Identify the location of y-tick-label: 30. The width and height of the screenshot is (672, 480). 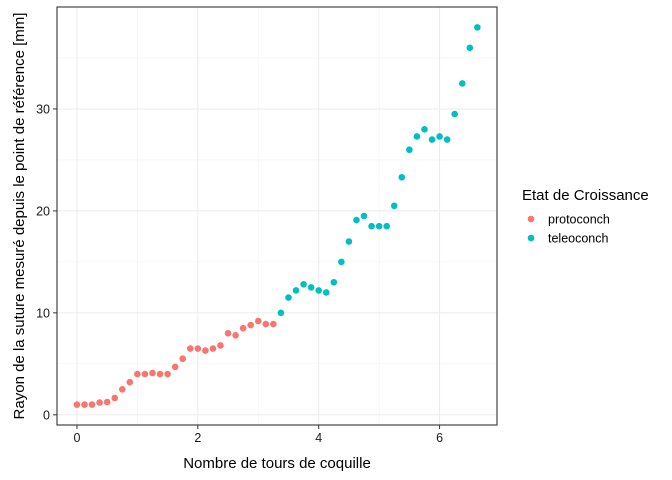
(43, 109).